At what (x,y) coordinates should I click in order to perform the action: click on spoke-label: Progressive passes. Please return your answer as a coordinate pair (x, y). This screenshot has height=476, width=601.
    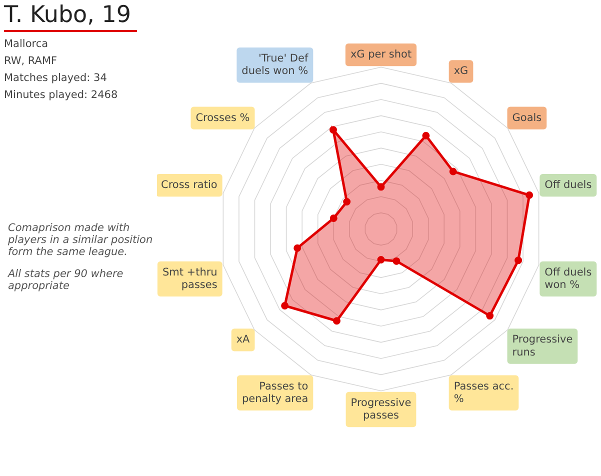
    Looking at the image, I should click on (381, 409).